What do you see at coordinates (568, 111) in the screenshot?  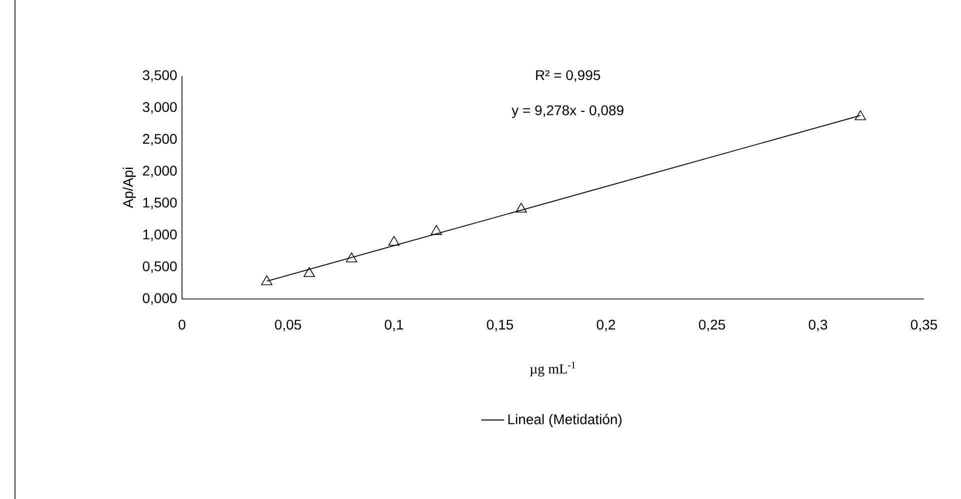 I see `annotation: y = 9,278x - 0,089` at bounding box center [568, 111].